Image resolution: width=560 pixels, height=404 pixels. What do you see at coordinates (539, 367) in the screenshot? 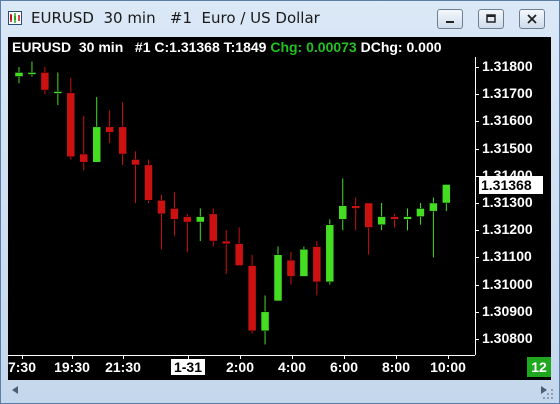
I see `bar-countdown-badge: 12` at bounding box center [539, 367].